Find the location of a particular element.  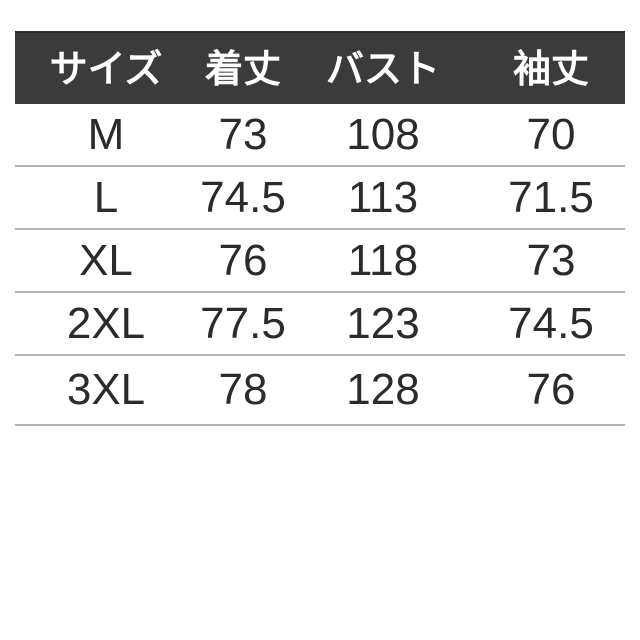

cell-length: 76 is located at coordinates (243, 260).